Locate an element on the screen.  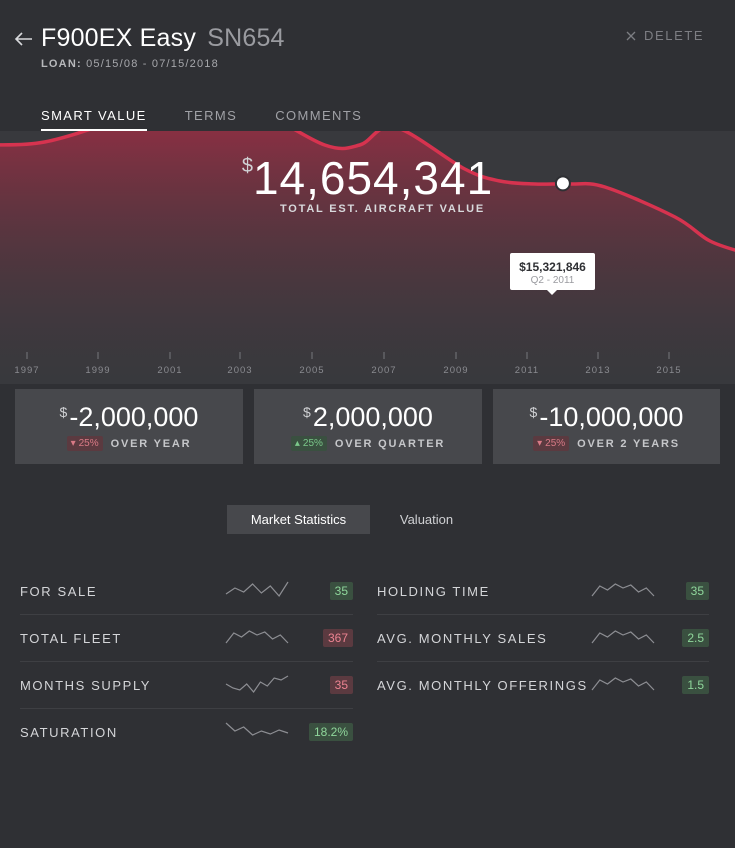
x-axis-tick-label: 2013 is located at coordinates (597, 370).